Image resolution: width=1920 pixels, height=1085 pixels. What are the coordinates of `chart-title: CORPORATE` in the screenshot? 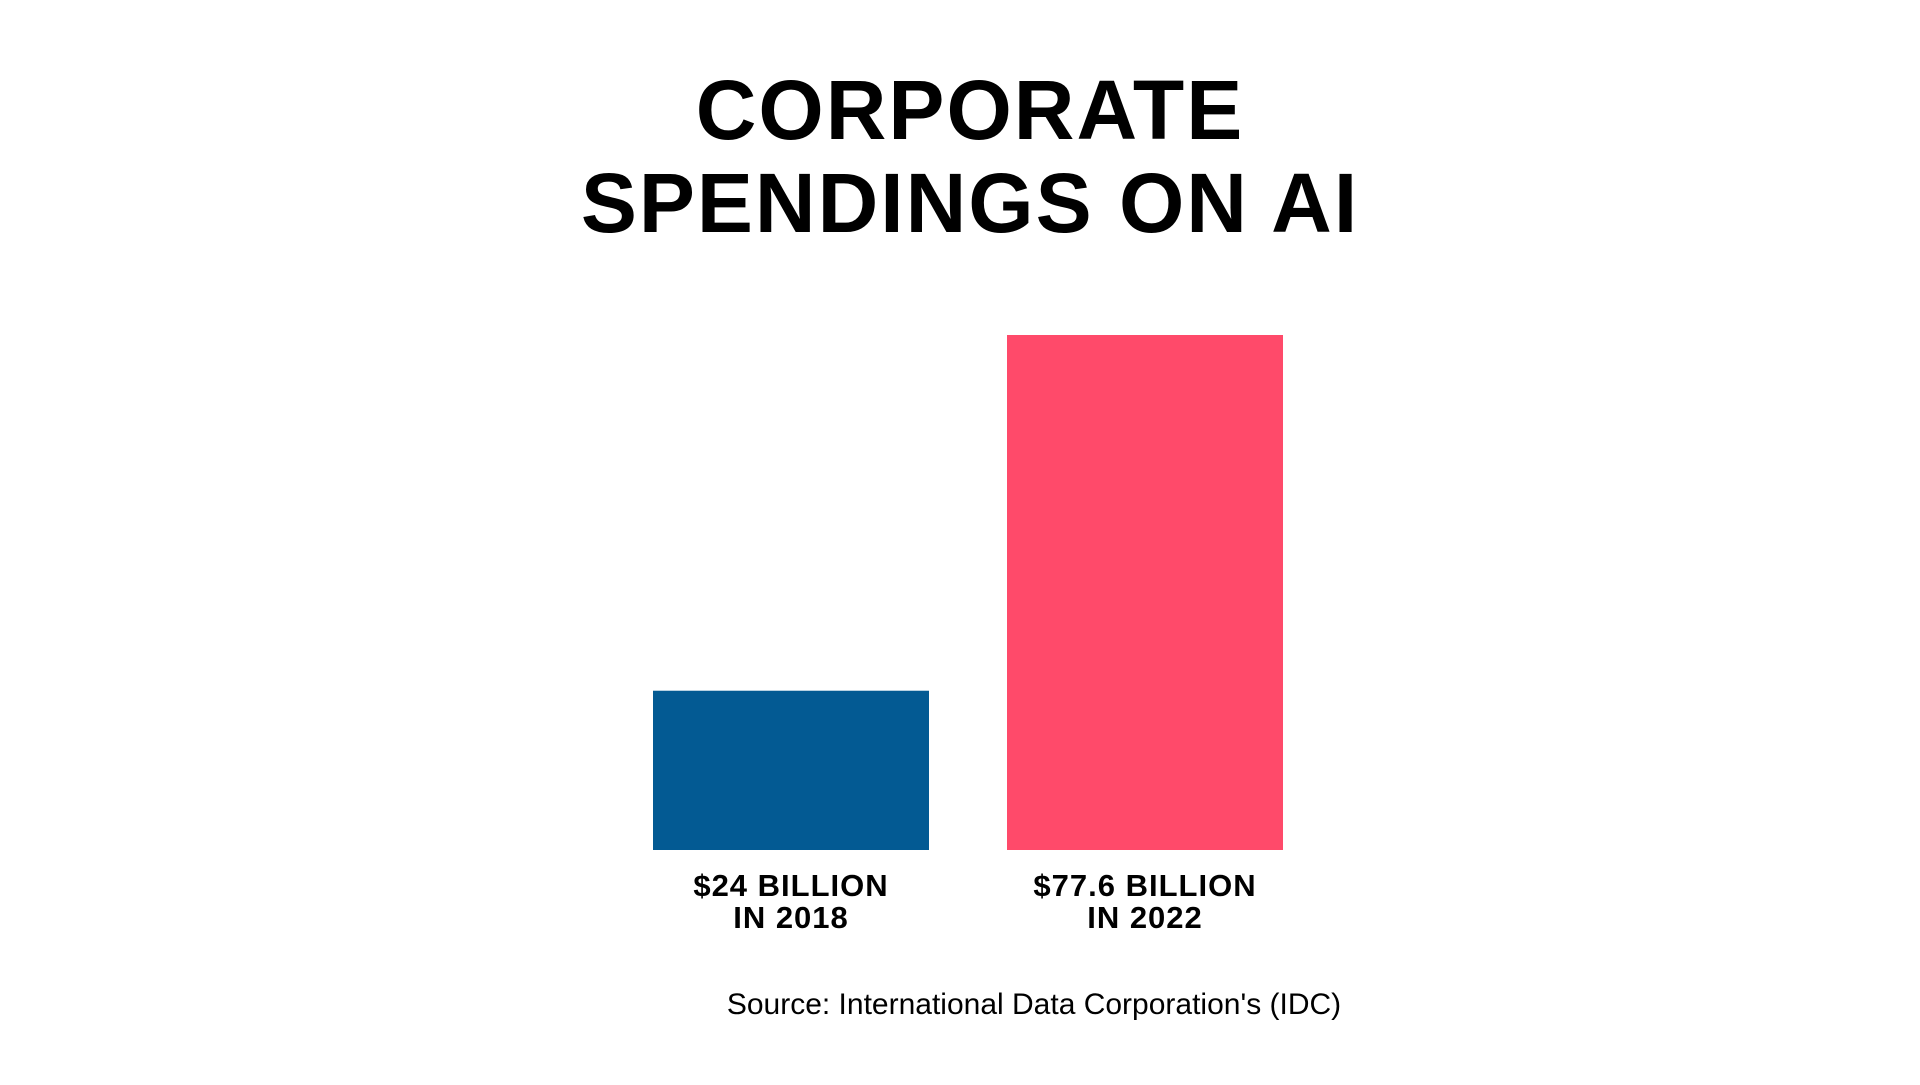 It's located at (970, 110).